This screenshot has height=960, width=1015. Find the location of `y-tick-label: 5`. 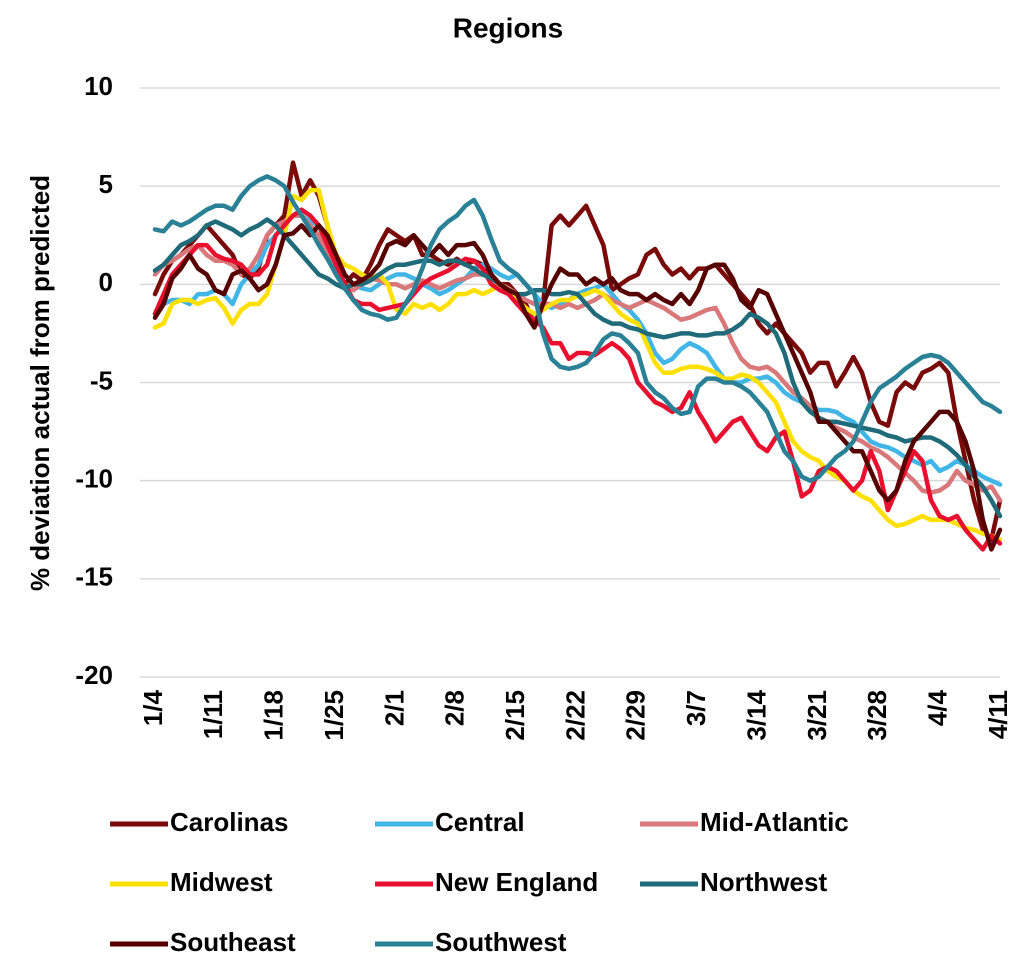

y-tick-label: 5 is located at coordinates (106, 184).